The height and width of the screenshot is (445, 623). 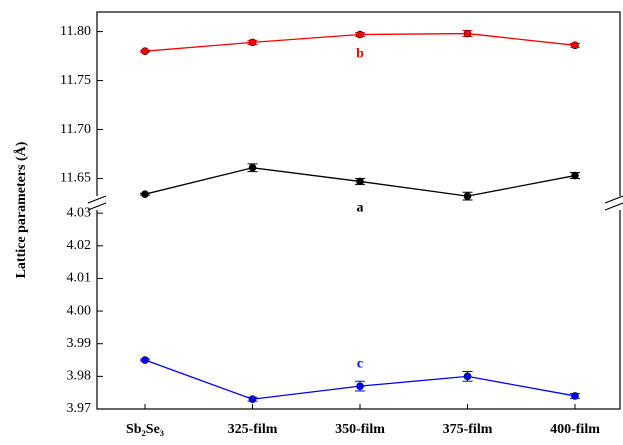 I want to click on x-tick-label: 325-film, so click(x=253, y=429).